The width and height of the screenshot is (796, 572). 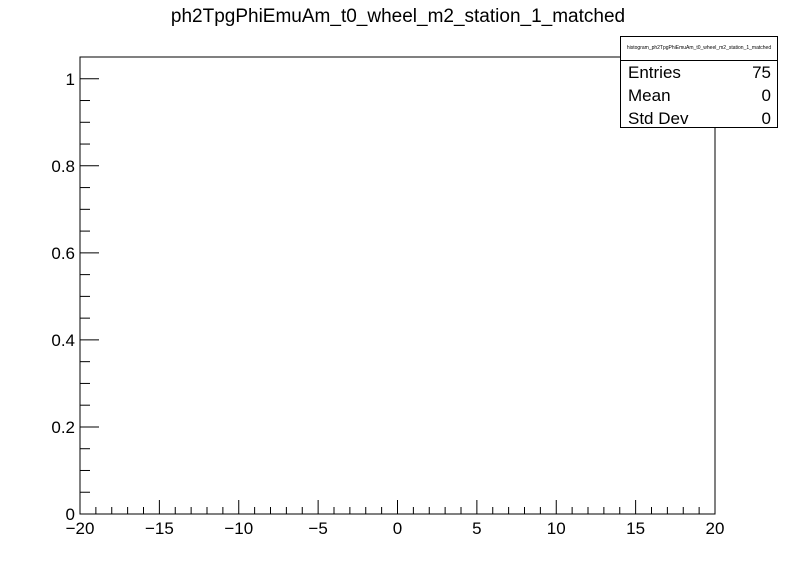 What do you see at coordinates (238, 528) in the screenshot?
I see `x-tick-label: −10` at bounding box center [238, 528].